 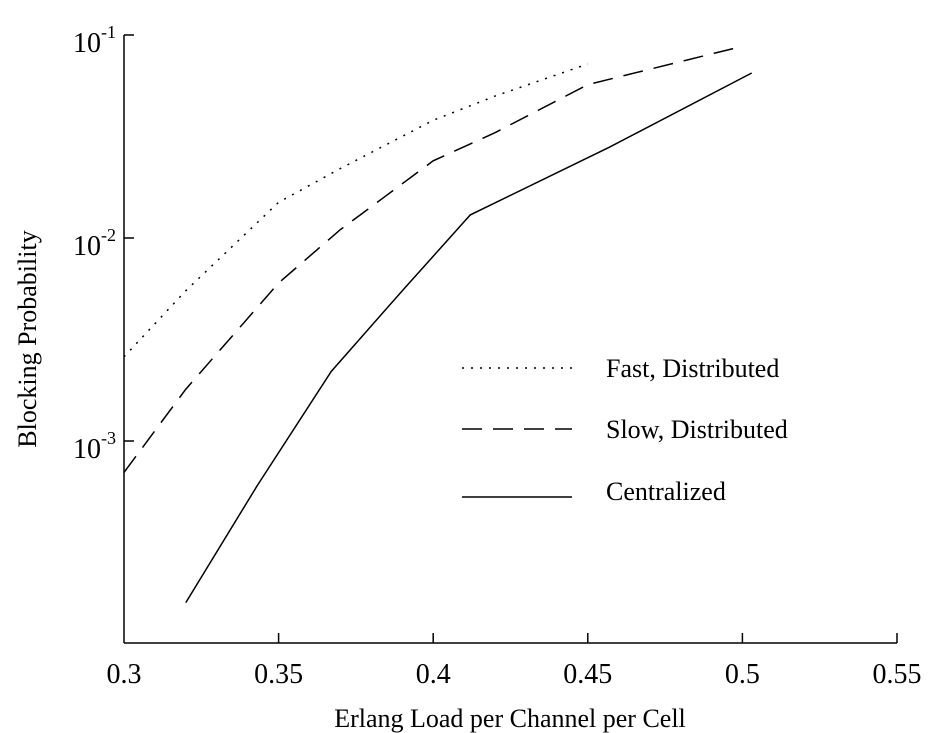 I want to click on y-tick-label: 10⁻¹, so click(x=94, y=40).